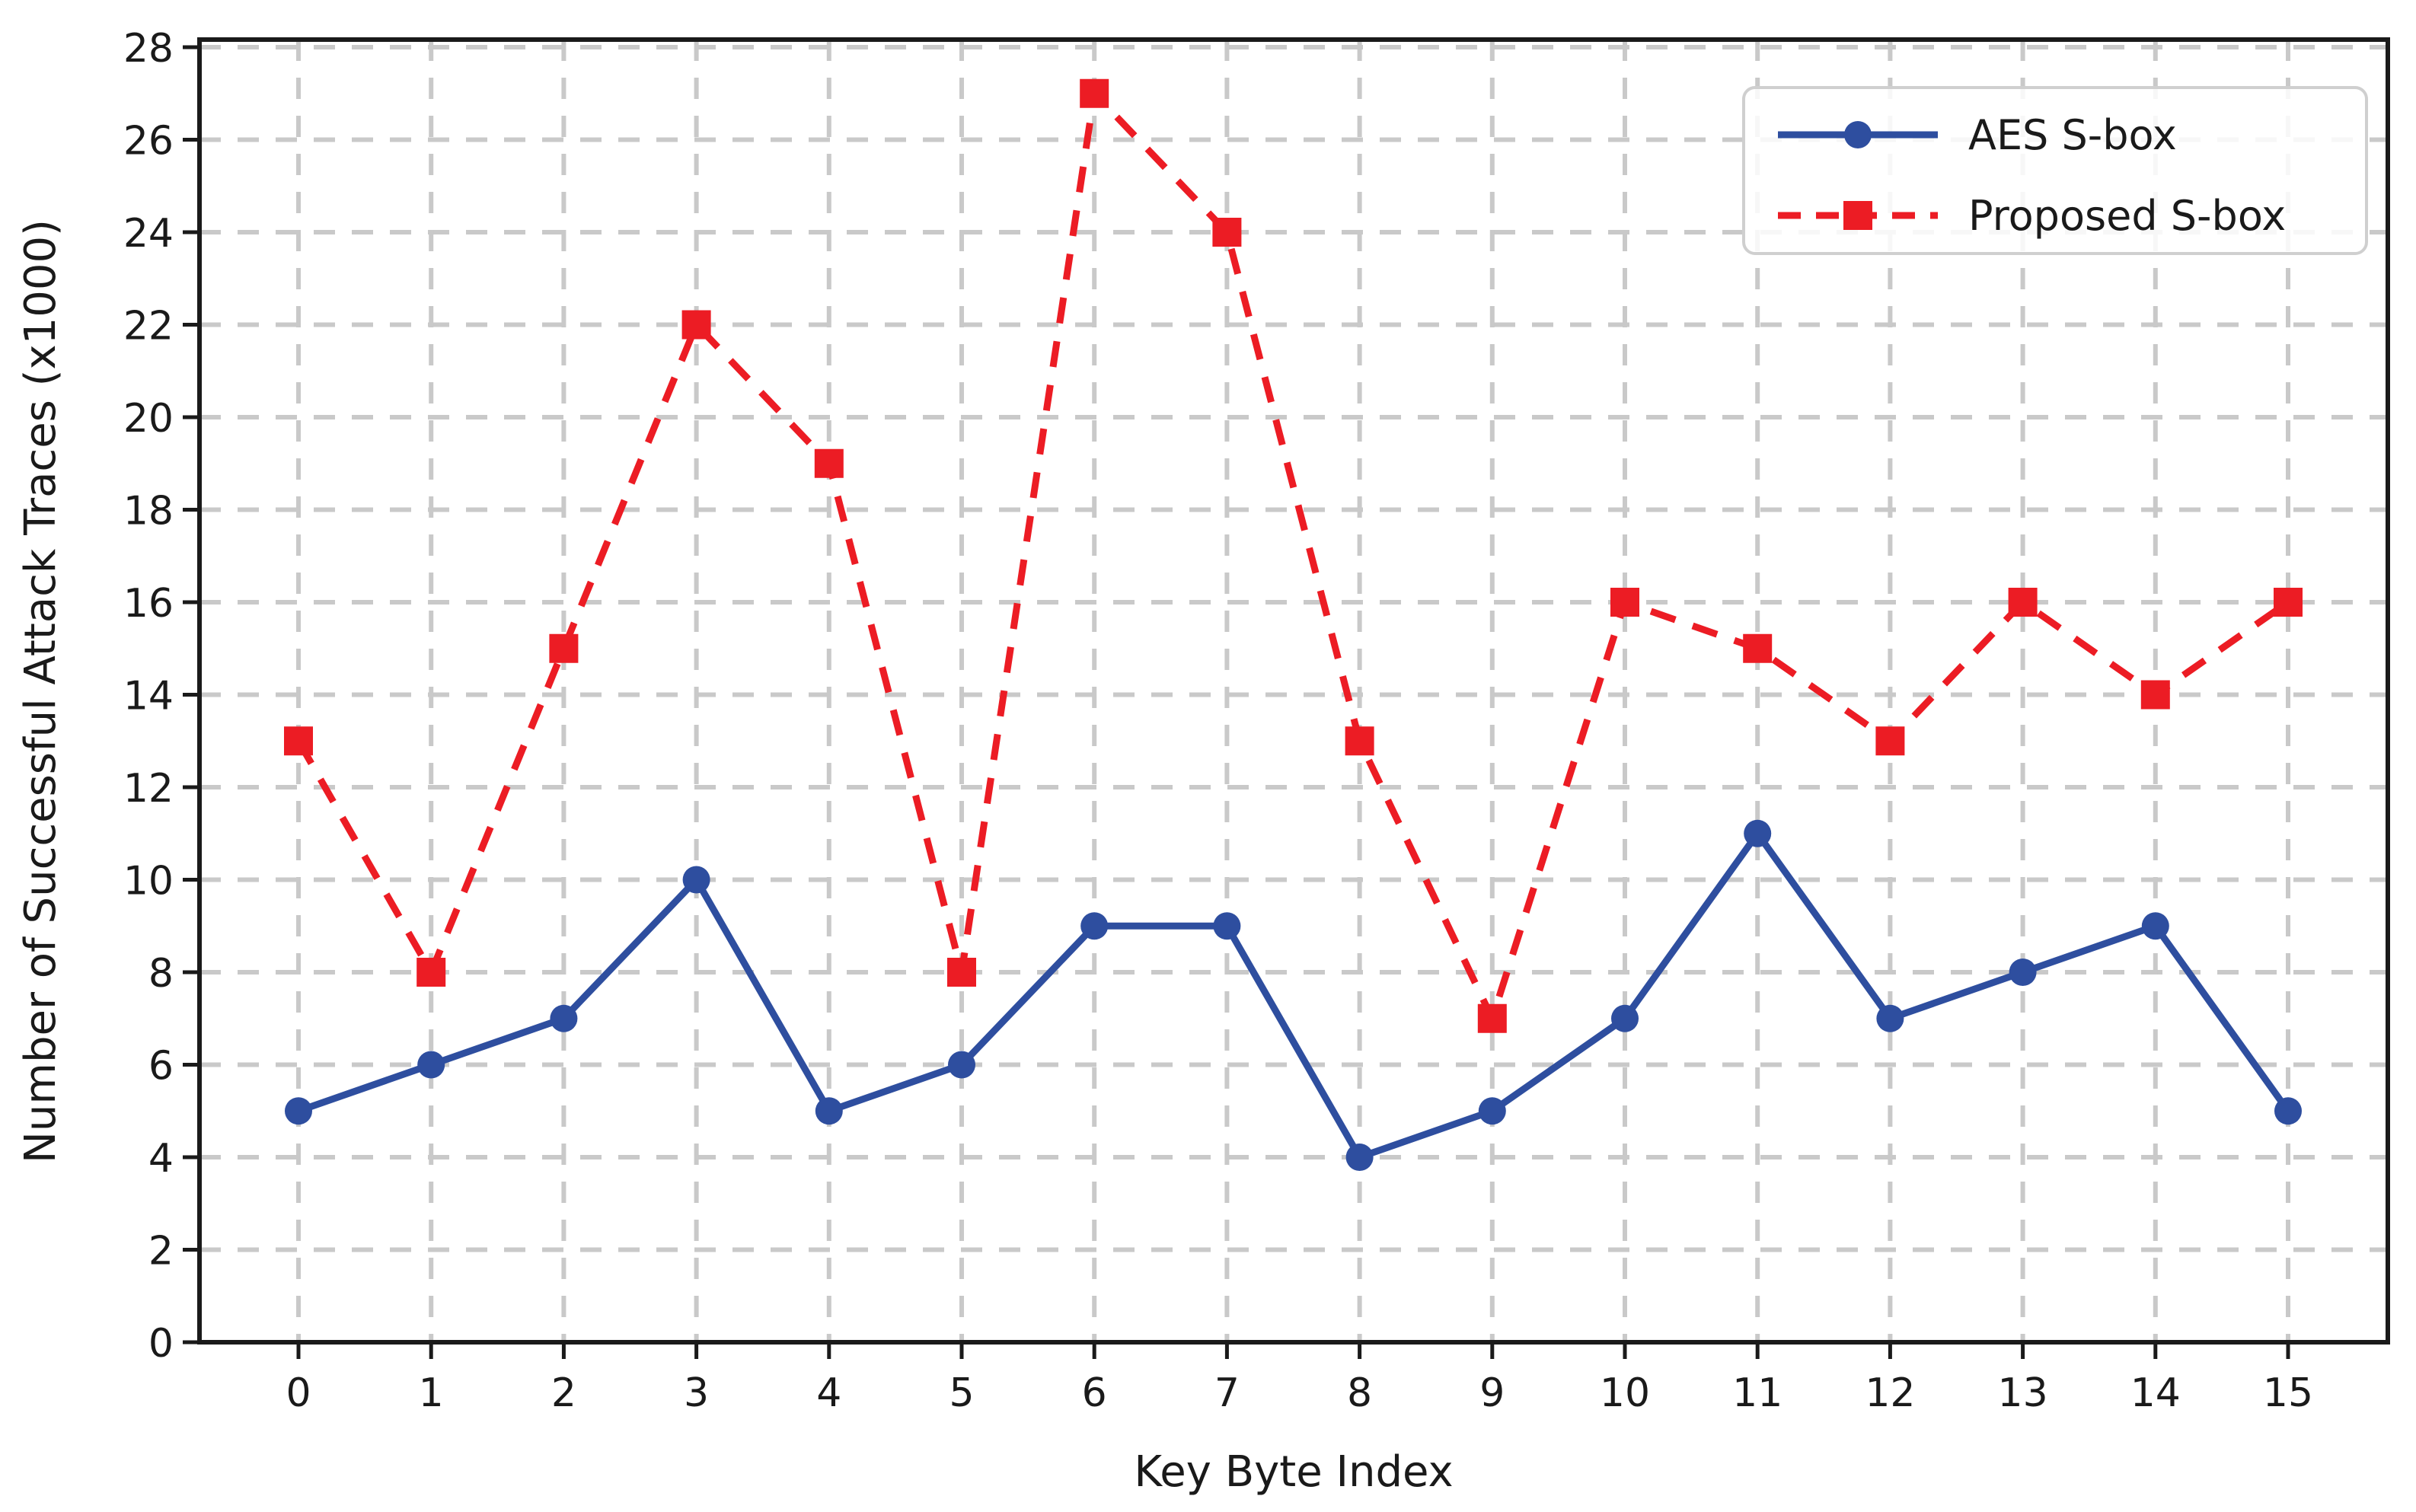 Image resolution: width=2416 pixels, height=1512 pixels. Describe the element at coordinates (1890, 1393) in the screenshot. I see `x-tick-label: 12` at that location.